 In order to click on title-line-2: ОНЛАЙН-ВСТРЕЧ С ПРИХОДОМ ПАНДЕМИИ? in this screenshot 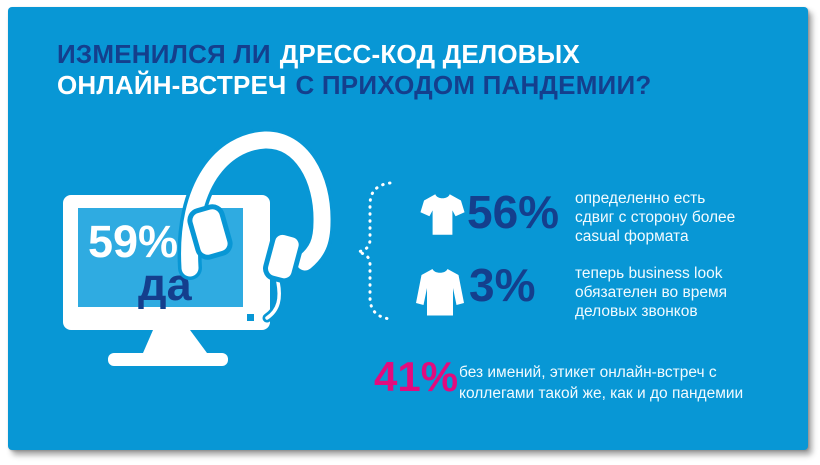, I will do `click(354, 85)`.